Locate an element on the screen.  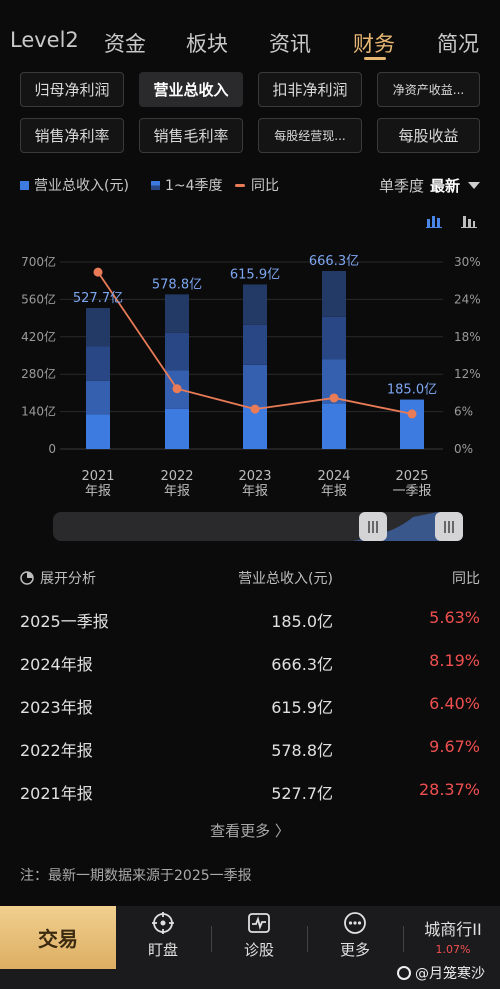
top-tab-bar: Level2 资金 板块 资讯 财务 简况 is located at coordinates (250, 31).